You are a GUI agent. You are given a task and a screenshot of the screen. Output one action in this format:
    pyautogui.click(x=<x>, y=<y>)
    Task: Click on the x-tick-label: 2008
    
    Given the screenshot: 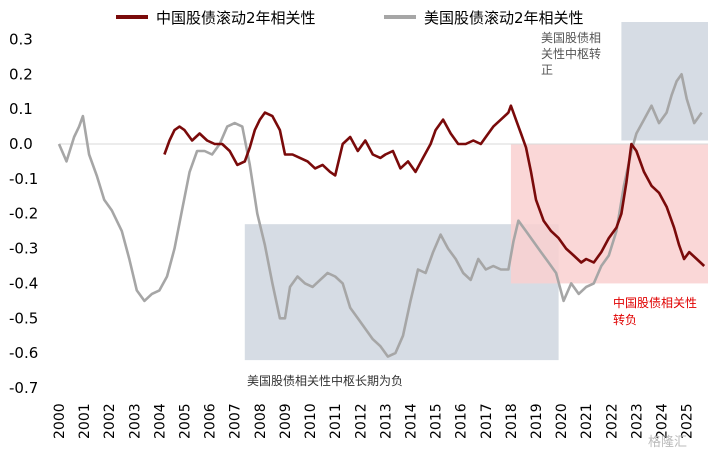 What is the action you would take?
    pyautogui.click(x=261, y=421)
    